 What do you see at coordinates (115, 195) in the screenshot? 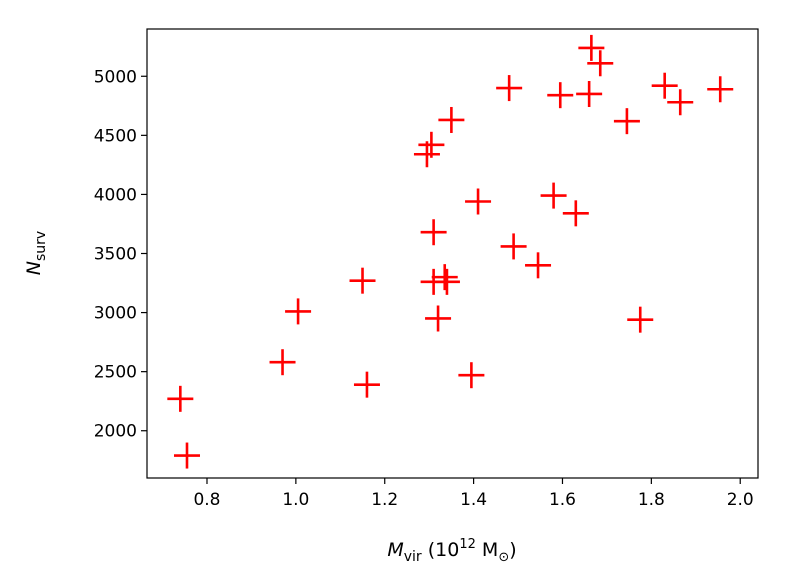
I see `y-tick-label: 4000` at bounding box center [115, 195].